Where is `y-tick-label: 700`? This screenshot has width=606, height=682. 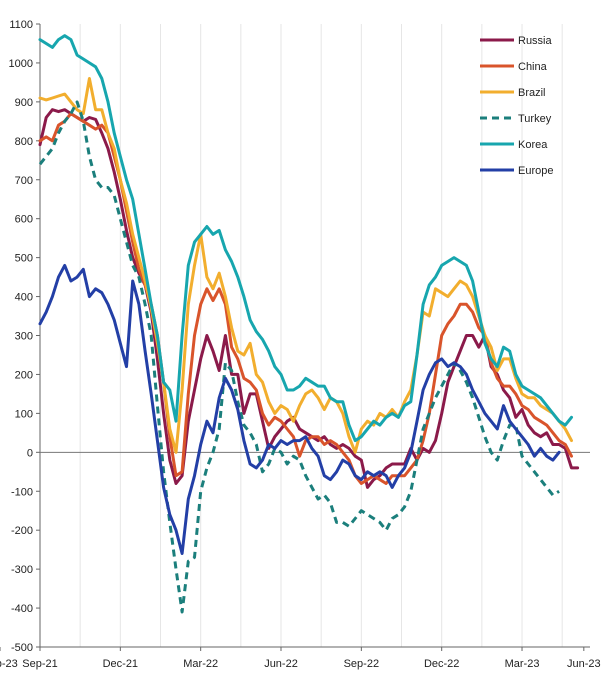 y-tick-label: 700 is located at coordinates (24, 181).